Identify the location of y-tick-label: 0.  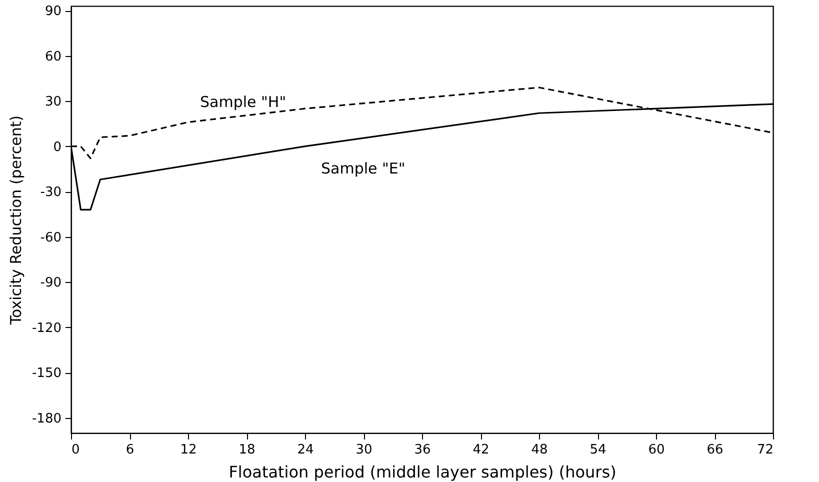
(57, 147).